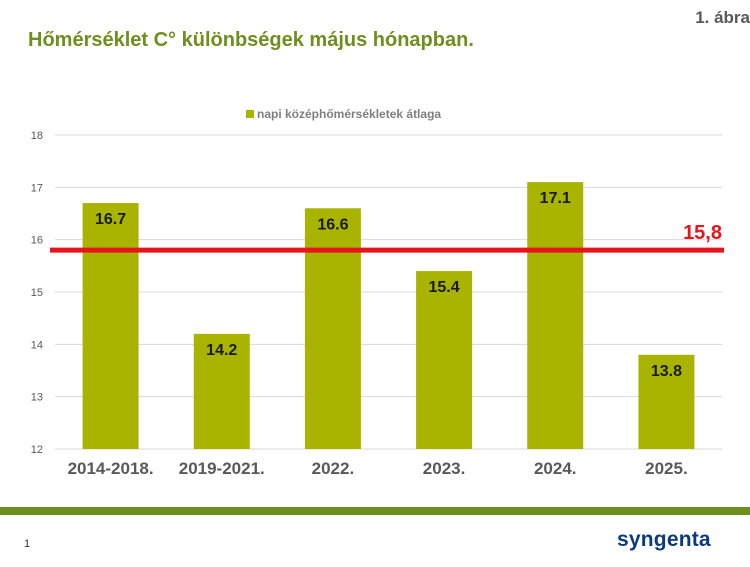 Image resolution: width=750 pixels, height=567 pixels. Describe the element at coordinates (555, 198) in the screenshot. I see `data-label: 17.1` at that location.